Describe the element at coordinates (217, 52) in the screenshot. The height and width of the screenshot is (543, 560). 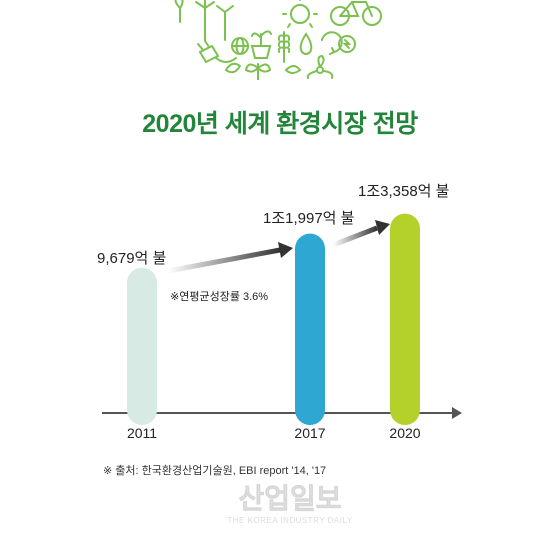
I see `plug-icon` at that location.